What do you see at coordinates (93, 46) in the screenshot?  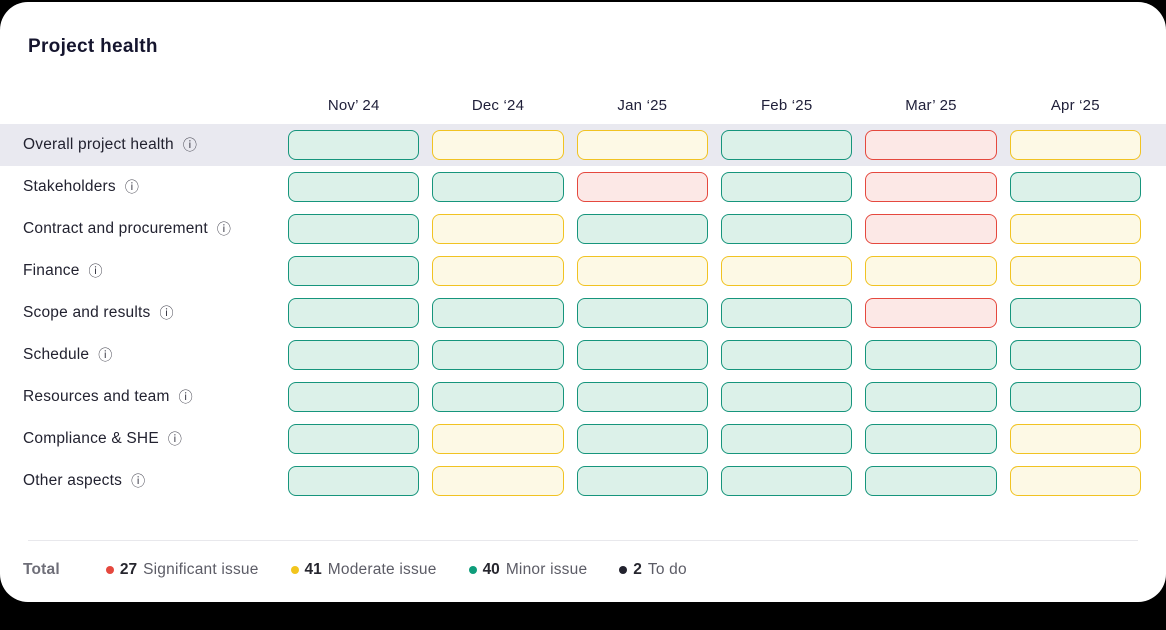 I see `page-title: Project health` at bounding box center [93, 46].